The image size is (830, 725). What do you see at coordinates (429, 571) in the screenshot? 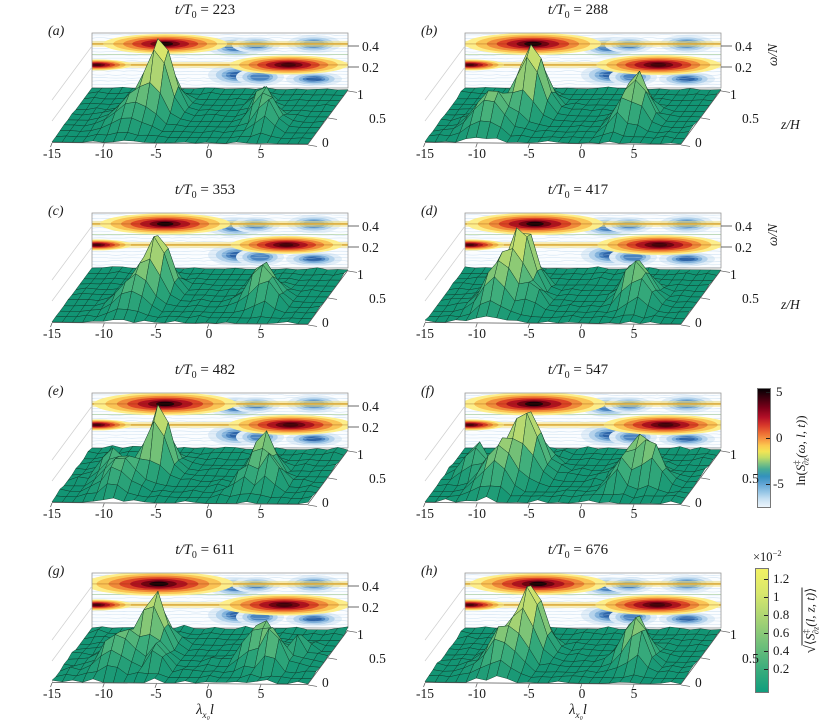
I see `panel-letter: (h)` at bounding box center [429, 571].